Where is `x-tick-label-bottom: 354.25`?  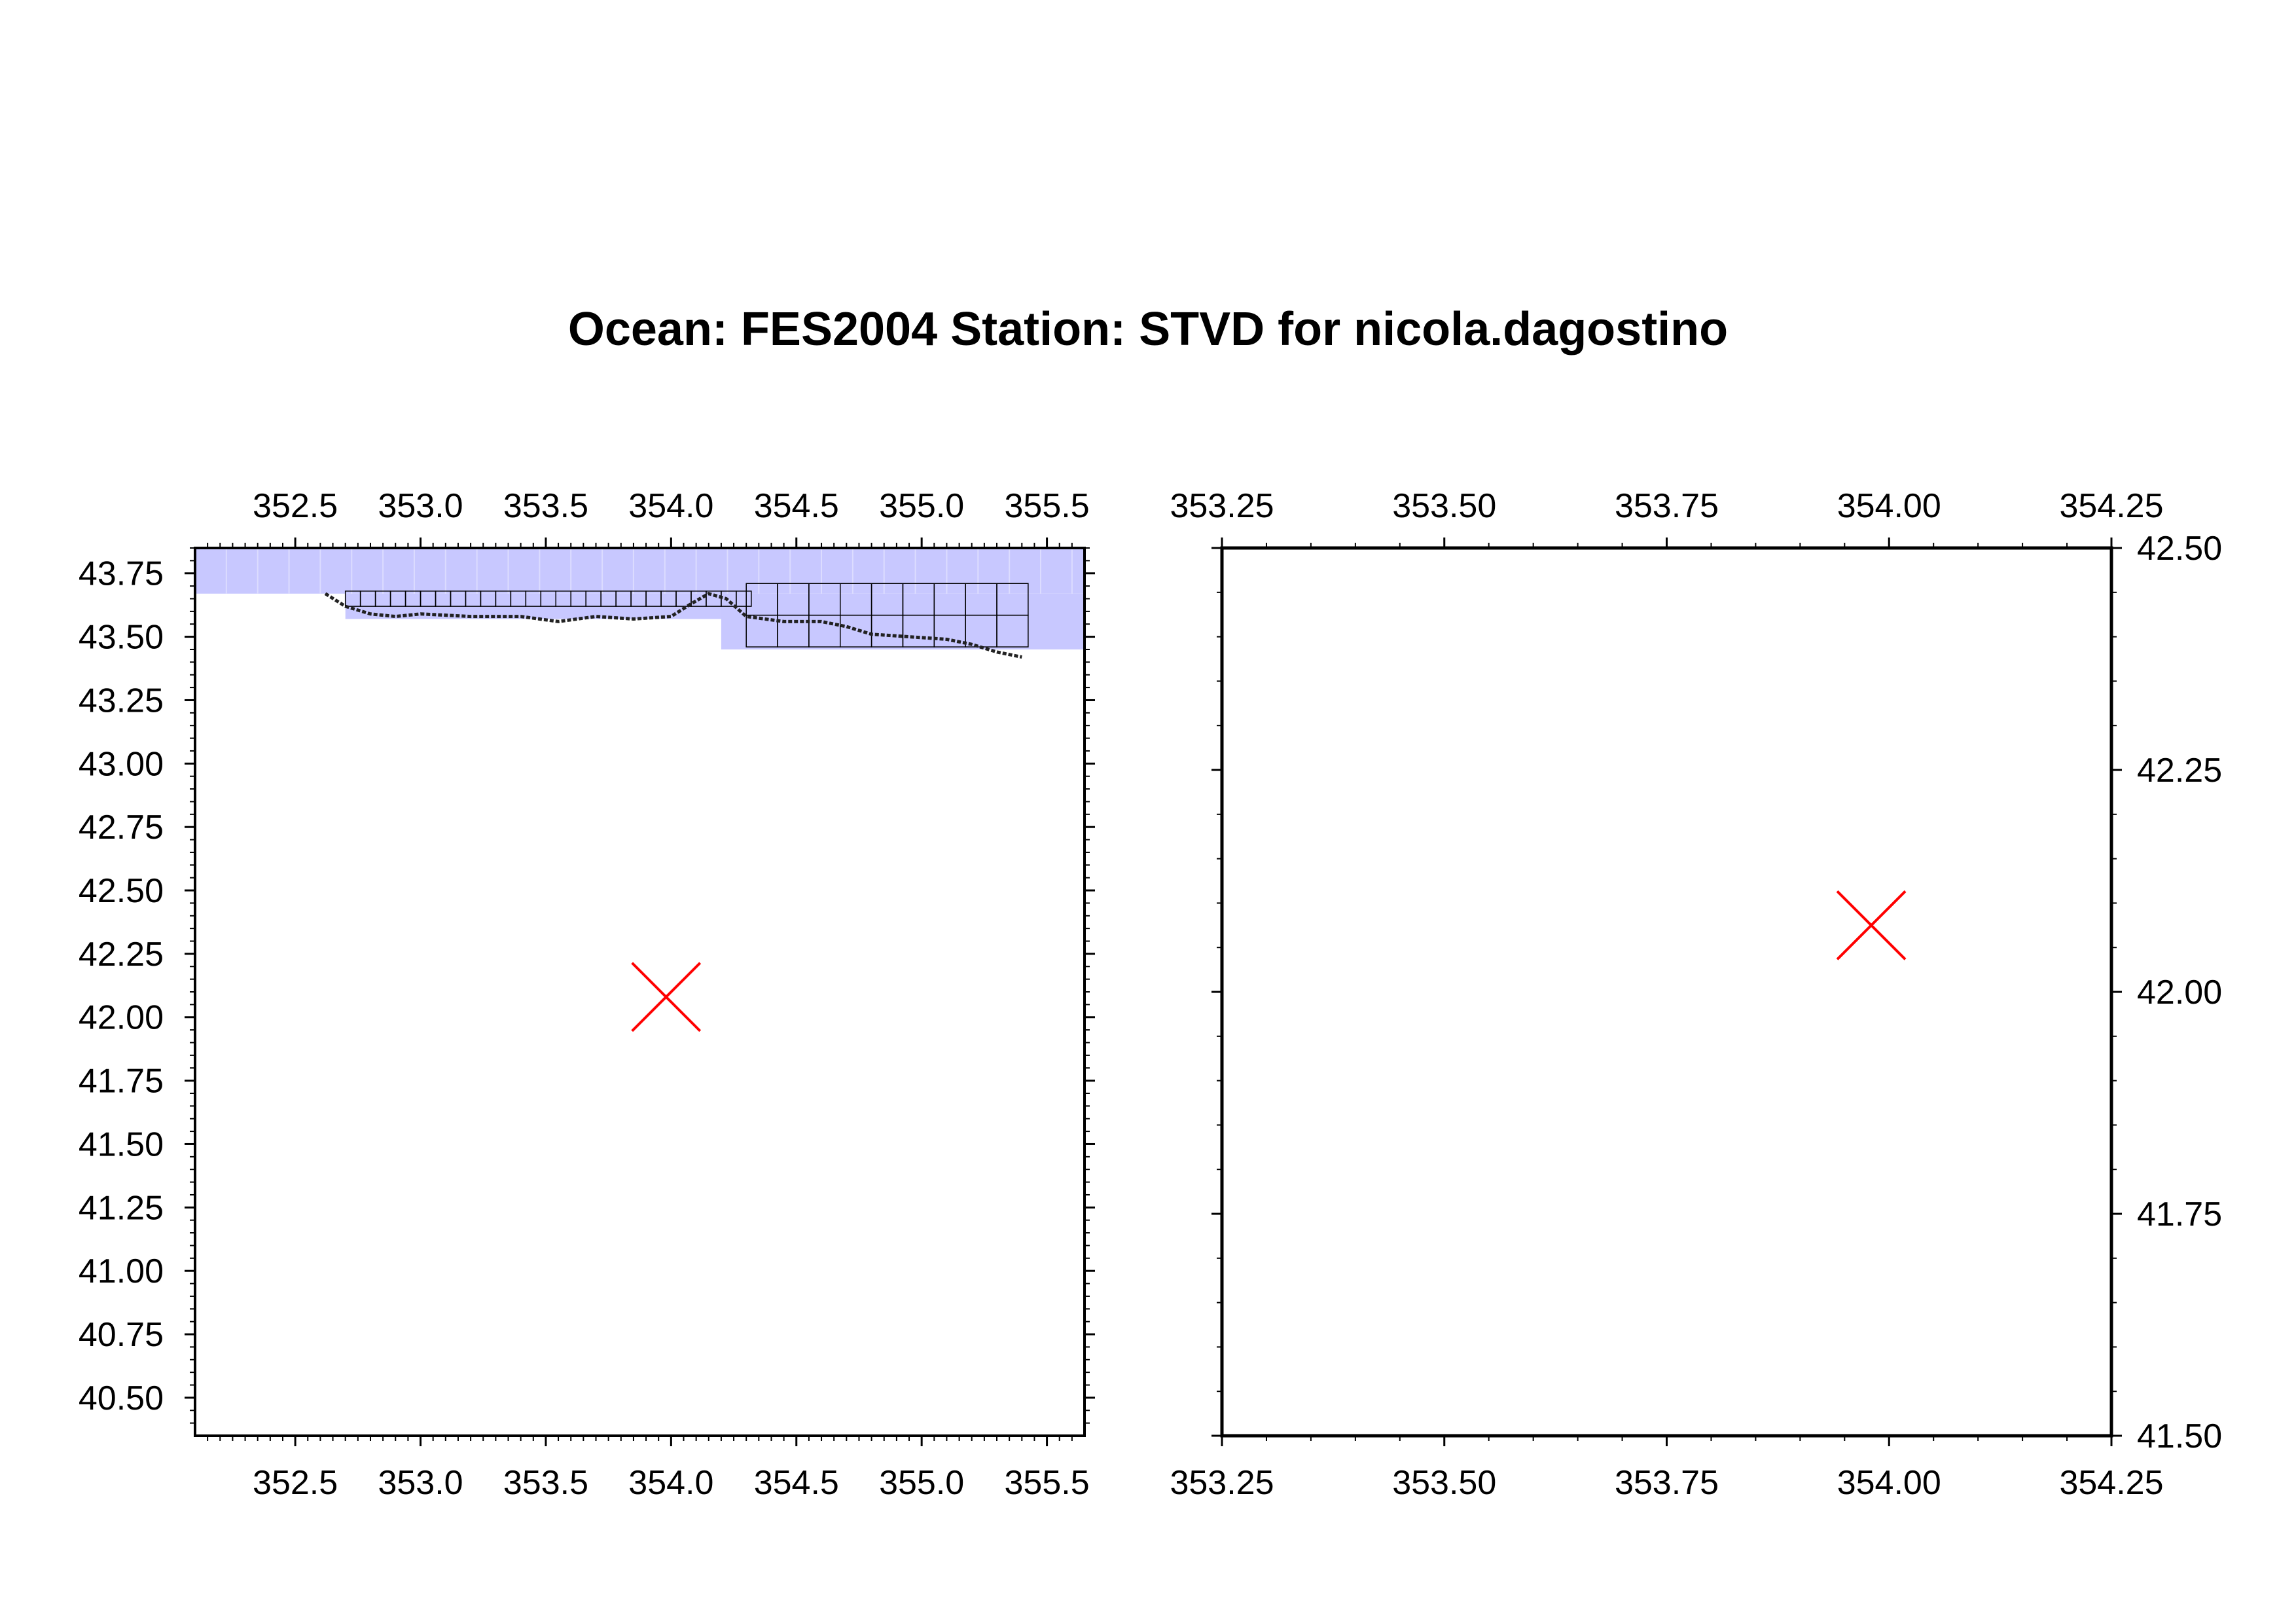 x-tick-label-bottom: 354.25 is located at coordinates (2111, 1483).